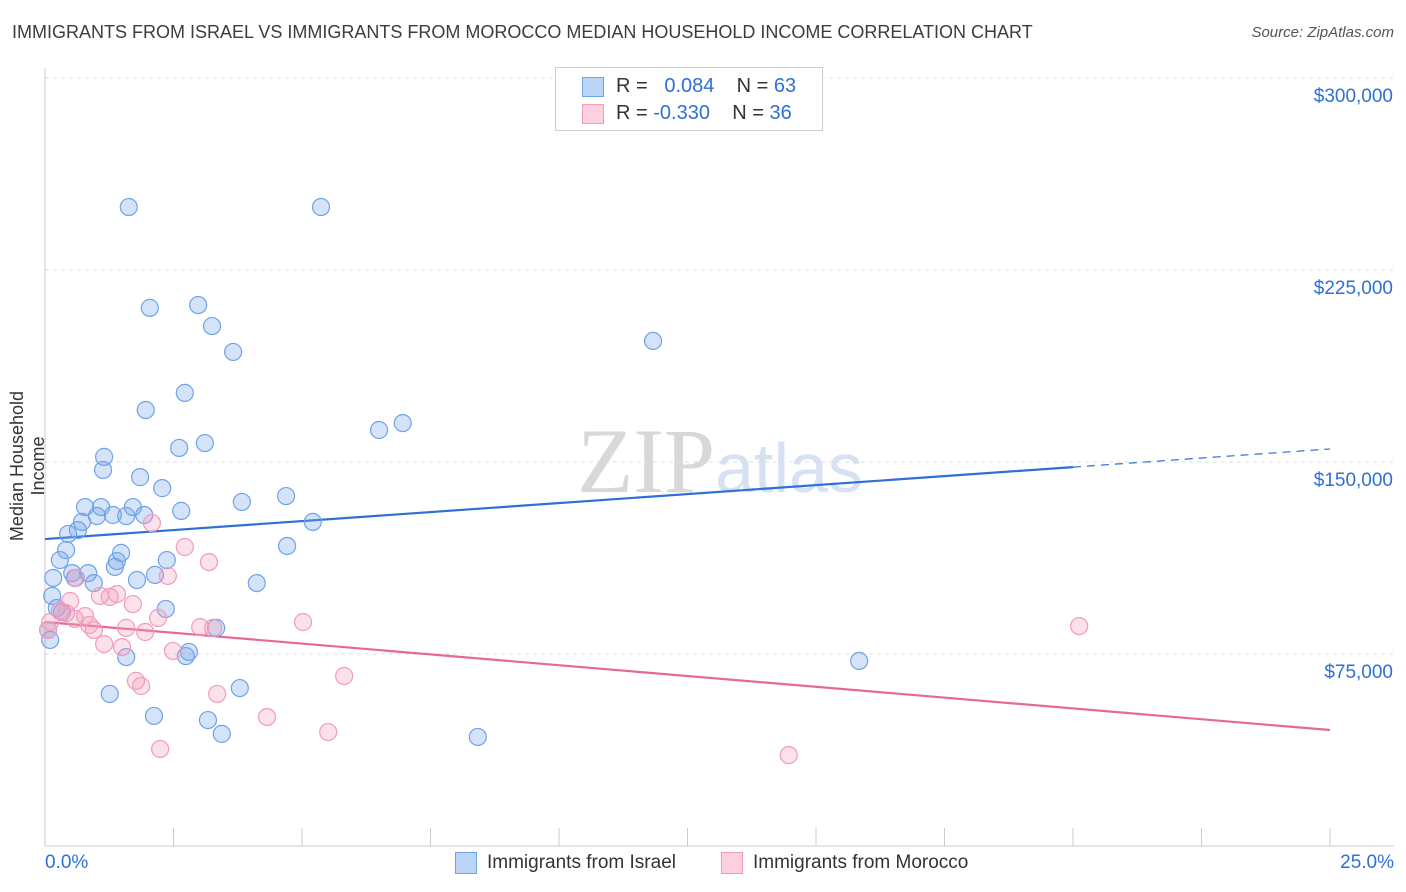 The width and height of the screenshot is (1406, 892). What do you see at coordinates (681, 113) in the screenshot?
I see `morocco-r-value: -0.330` at bounding box center [681, 113].